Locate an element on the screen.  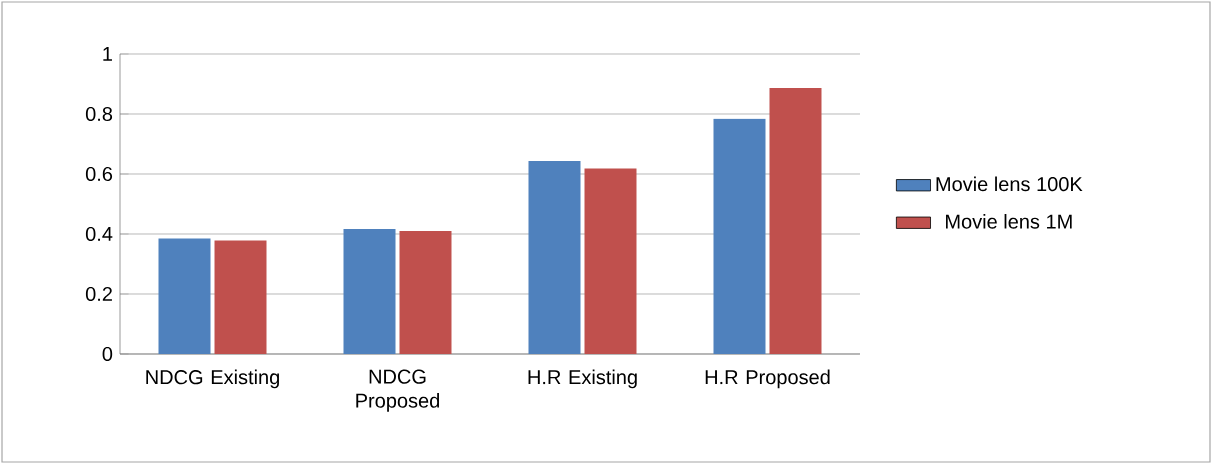
y-tick-label: 0.2 is located at coordinates (98, 294).